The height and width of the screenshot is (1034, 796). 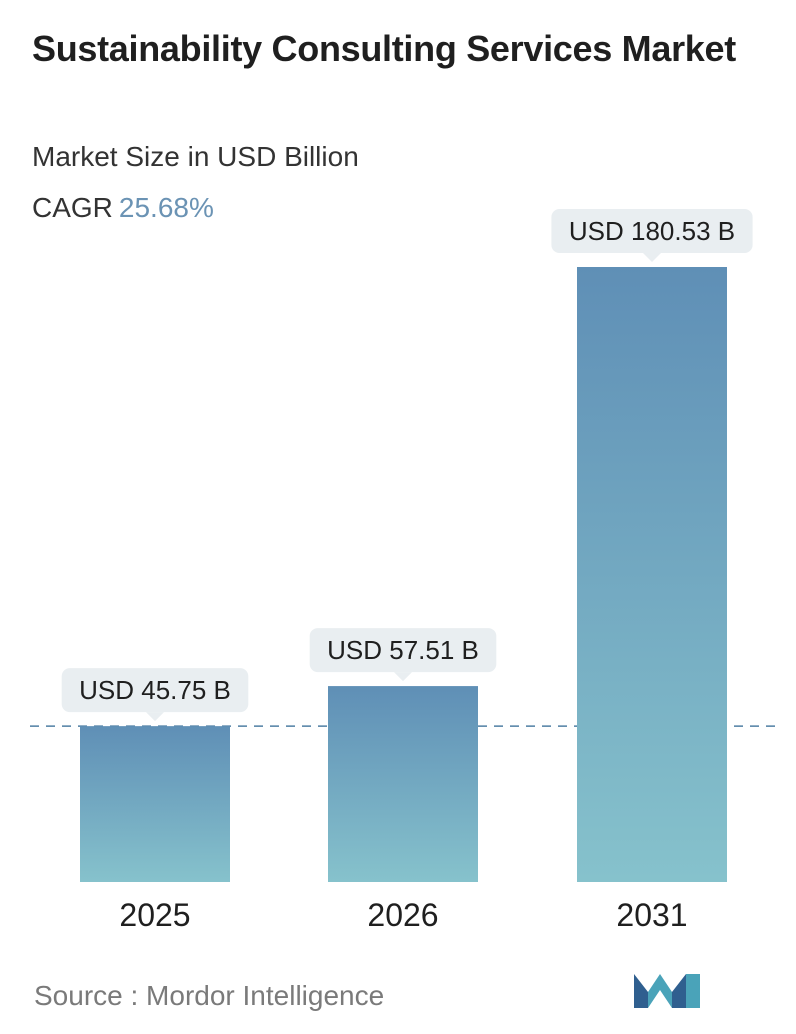 What do you see at coordinates (652, 574) in the screenshot?
I see `bar-2031` at bounding box center [652, 574].